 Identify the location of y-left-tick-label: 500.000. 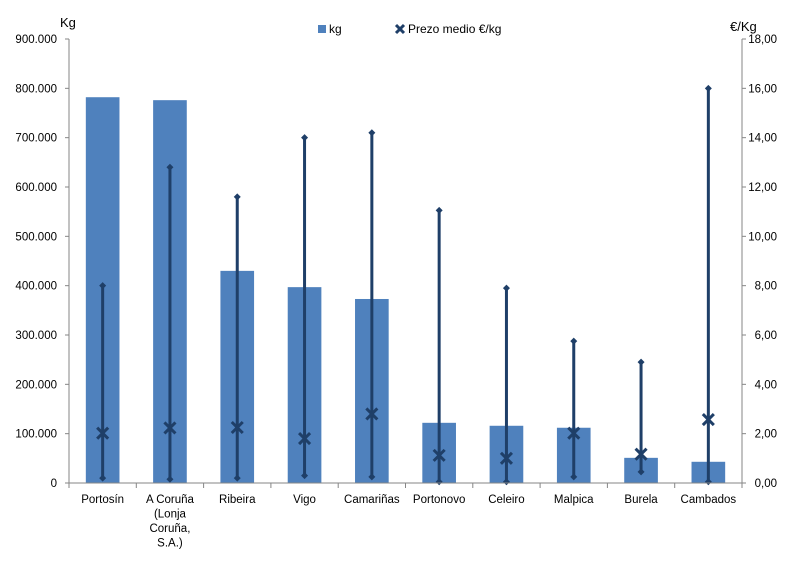
(36, 237).